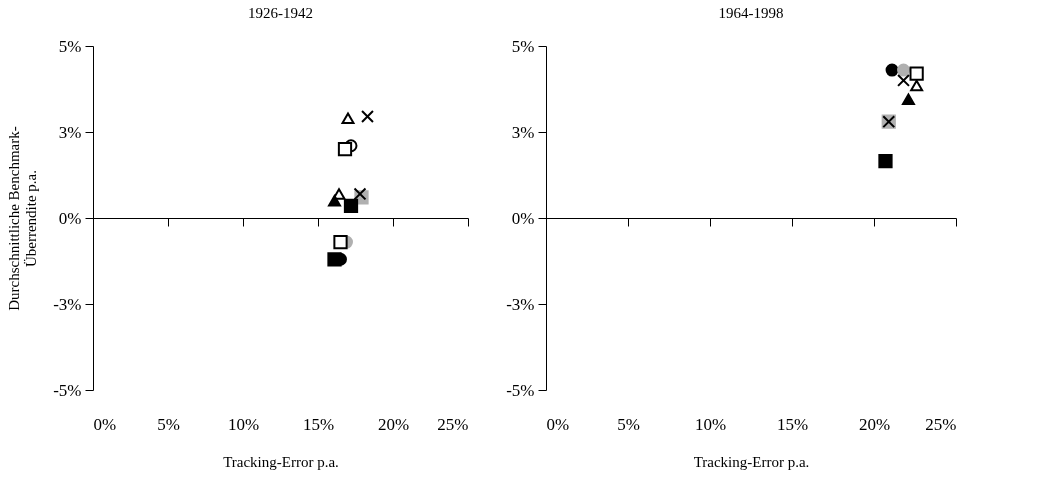 Image resolution: width=1060 pixels, height=494 pixels. What do you see at coordinates (751, 13) in the screenshot?
I see `chart-title: 1964-1998` at bounding box center [751, 13].